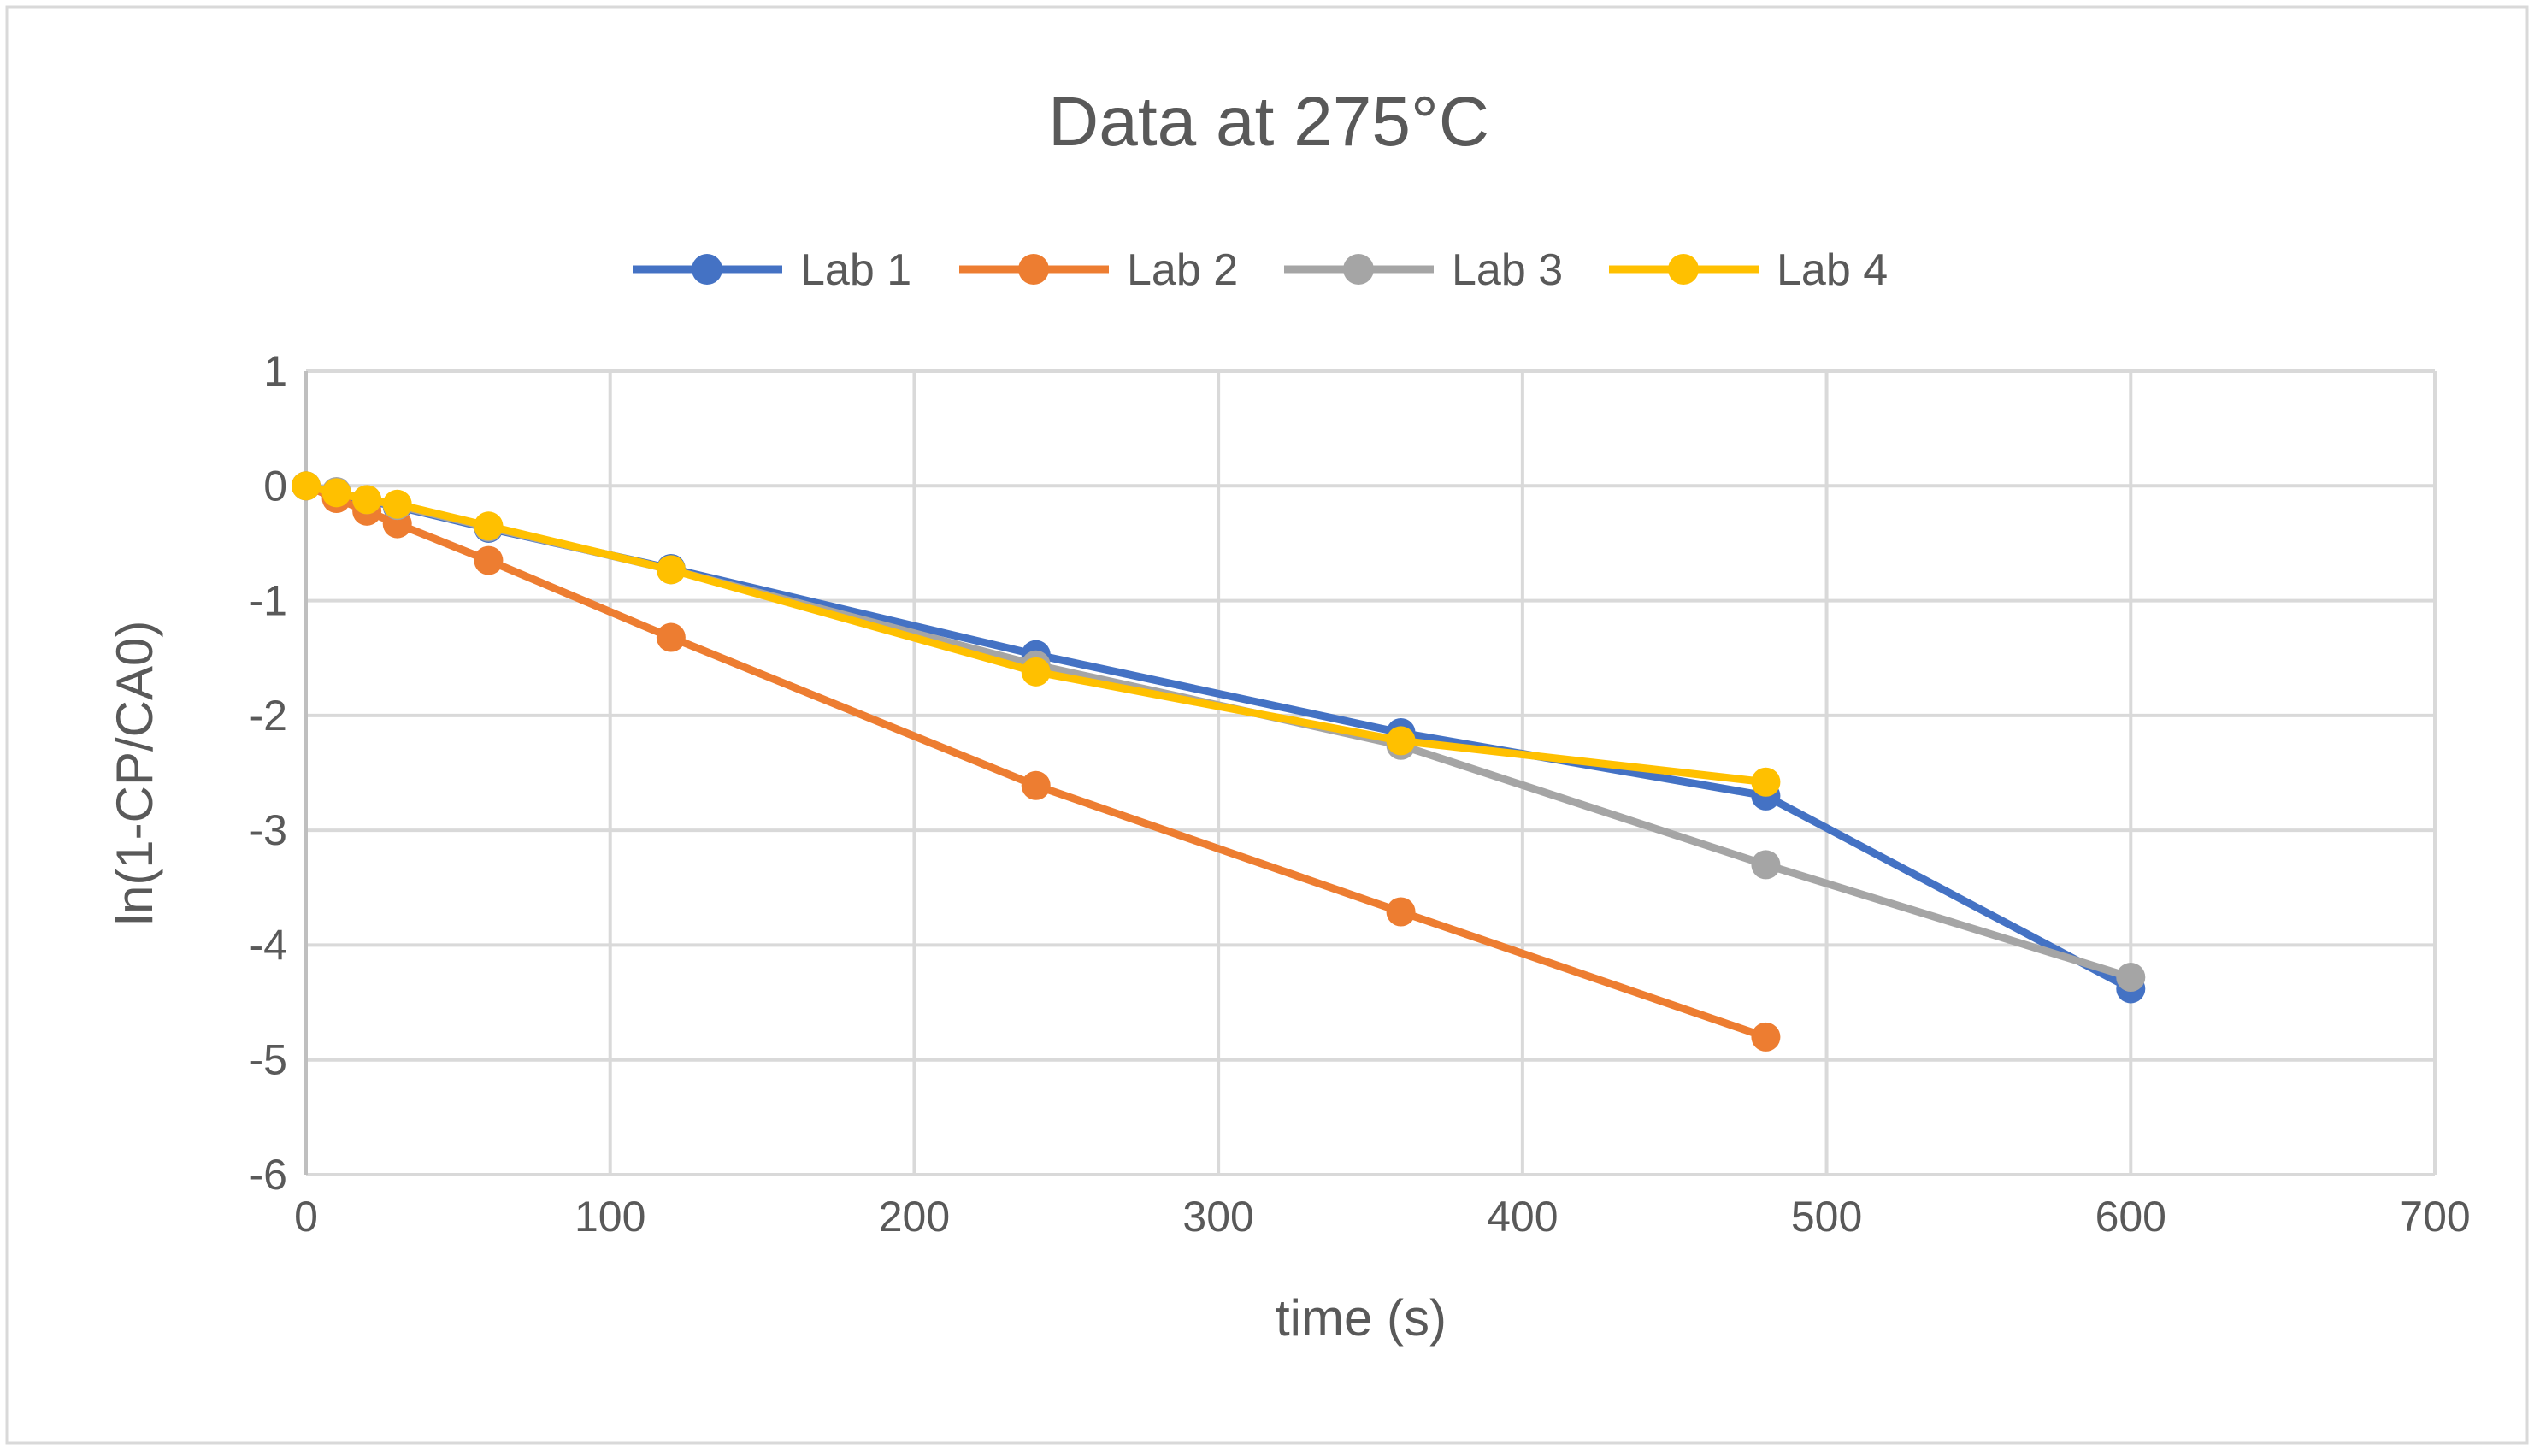 This screenshot has width=2540, height=1456. Describe the element at coordinates (269, 1060) in the screenshot. I see `y-tick-label: -5` at that location.